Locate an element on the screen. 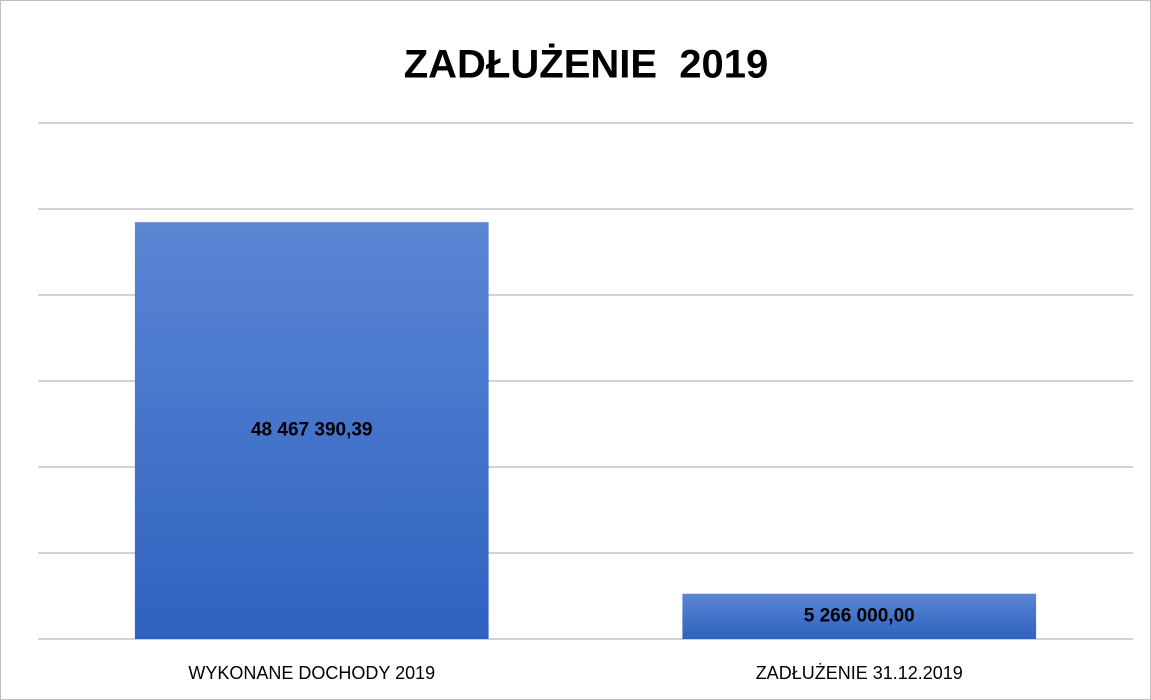 The height and width of the screenshot is (700, 1151). data-label: 48 467 390,39 is located at coordinates (312, 430).